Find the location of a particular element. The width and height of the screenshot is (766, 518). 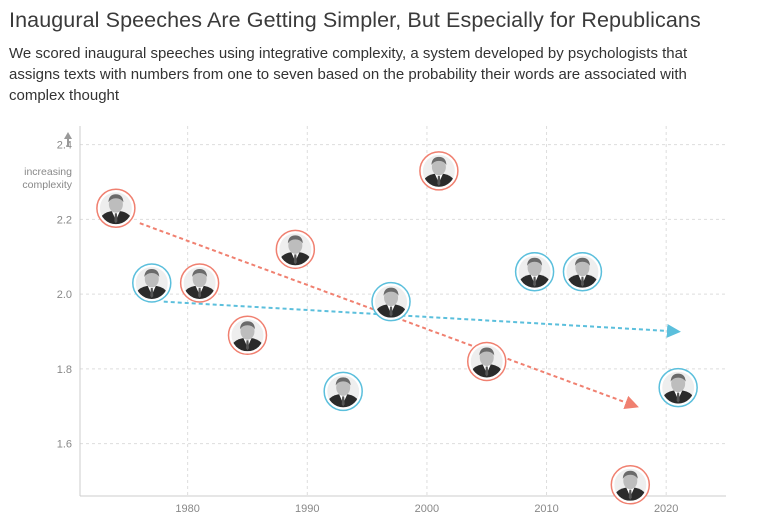

y-tick-label: 1.8 is located at coordinates (64, 370).